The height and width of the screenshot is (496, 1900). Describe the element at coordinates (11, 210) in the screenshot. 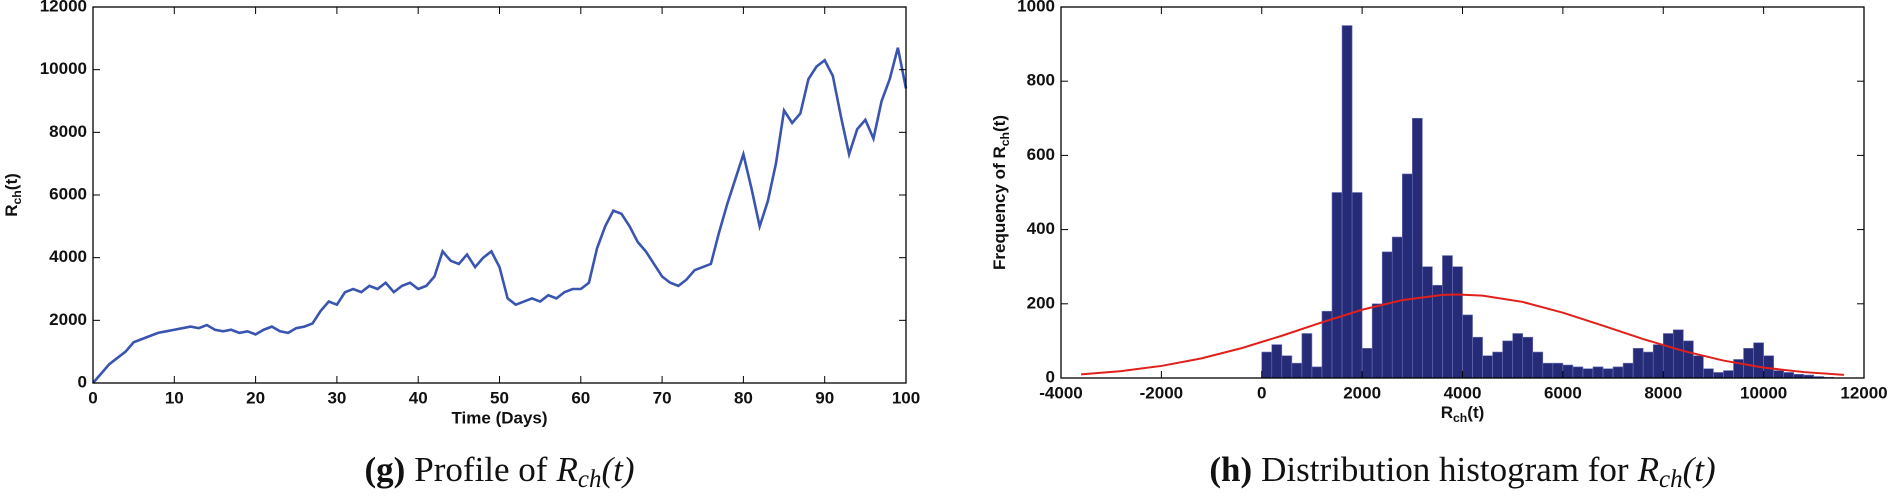

I see `y-axis-label-base: R` at that location.